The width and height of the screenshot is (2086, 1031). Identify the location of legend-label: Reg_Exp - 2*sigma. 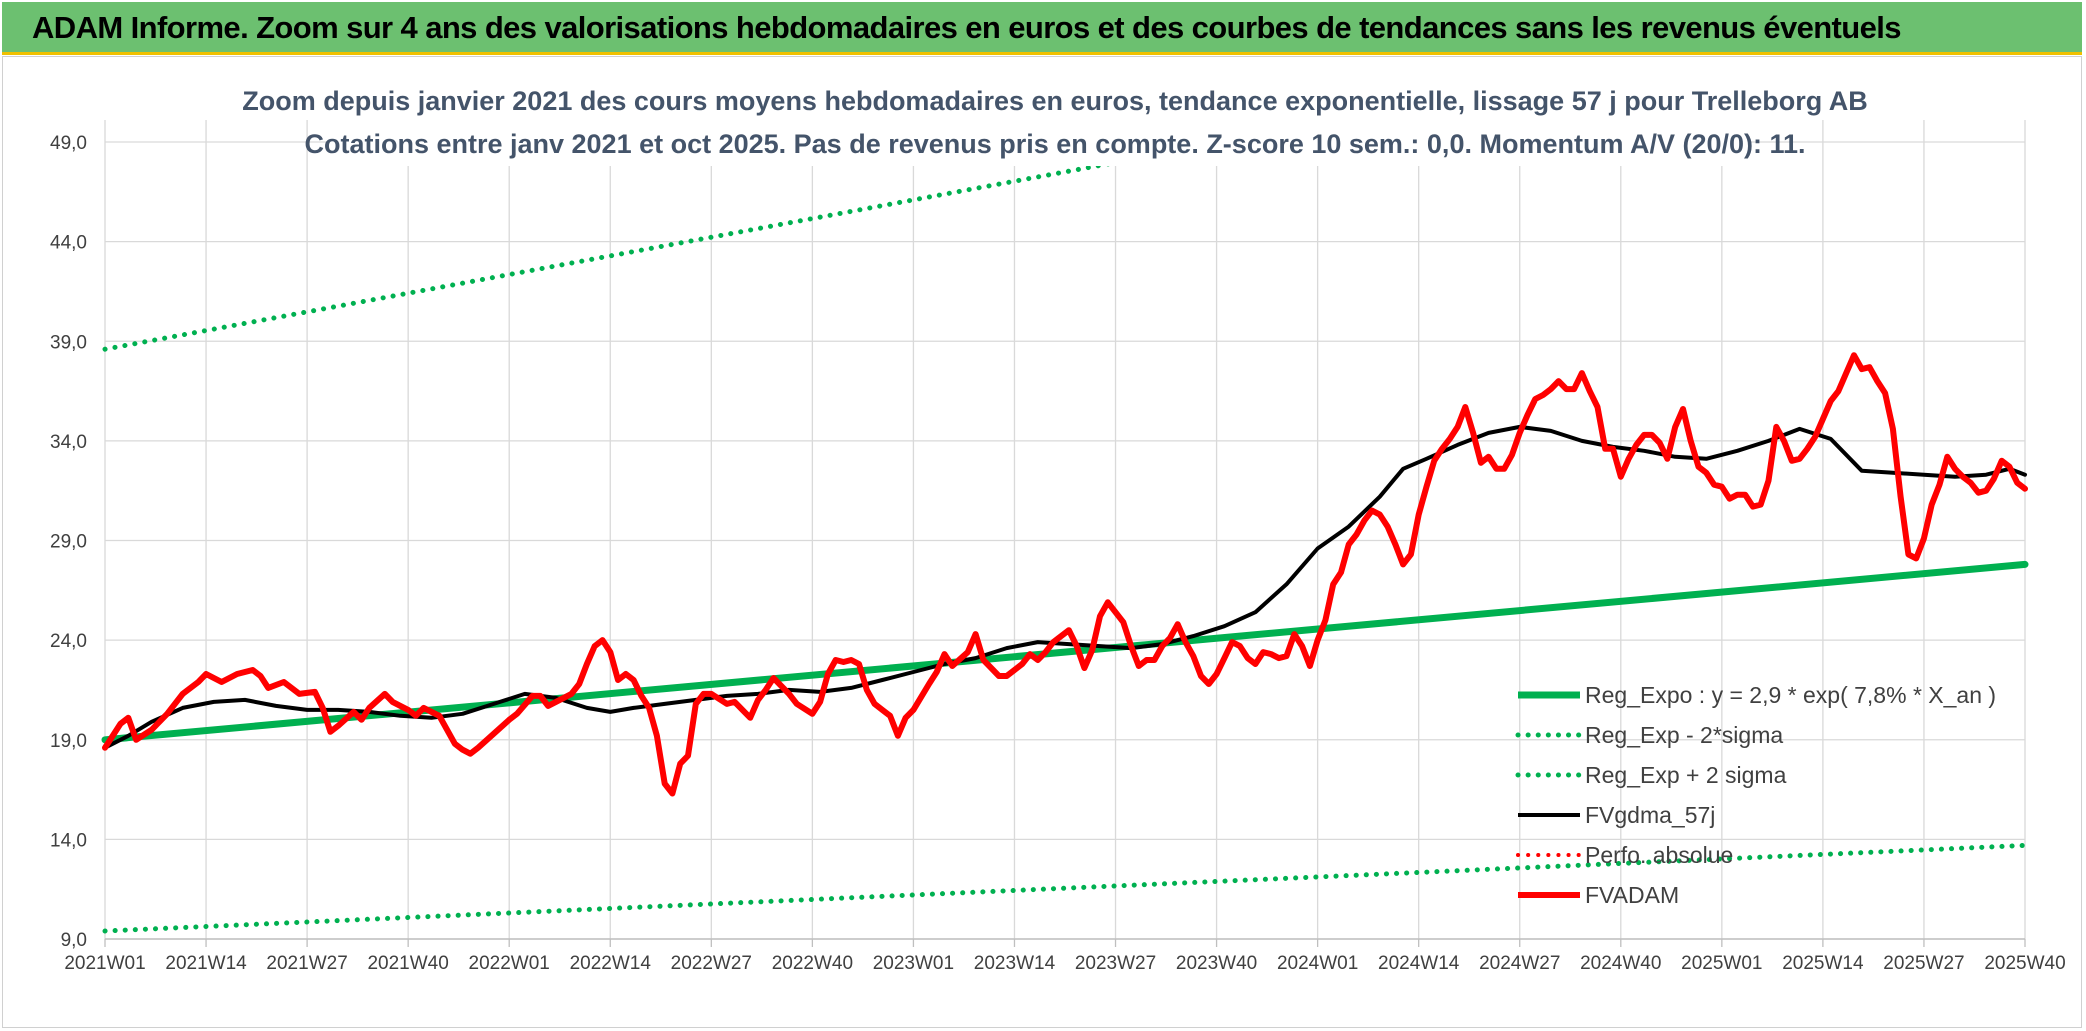
(1684, 735).